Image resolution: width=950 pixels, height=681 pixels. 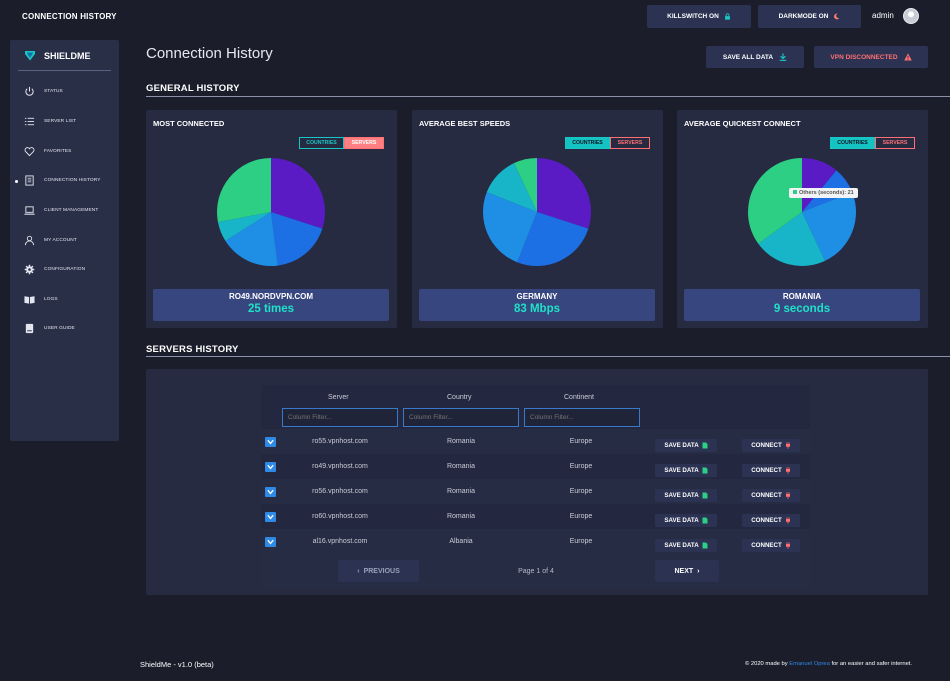 I want to click on next-page-button: NEXT ›, so click(x=687, y=571).